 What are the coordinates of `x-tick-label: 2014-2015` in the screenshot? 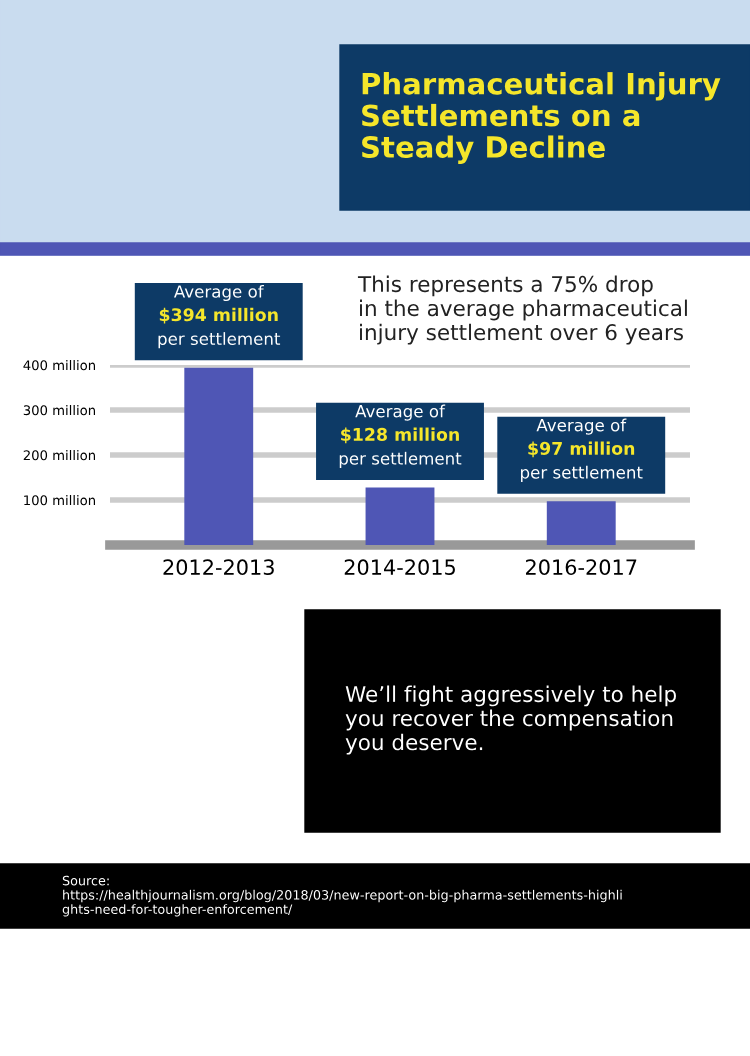 It's located at (399, 567).